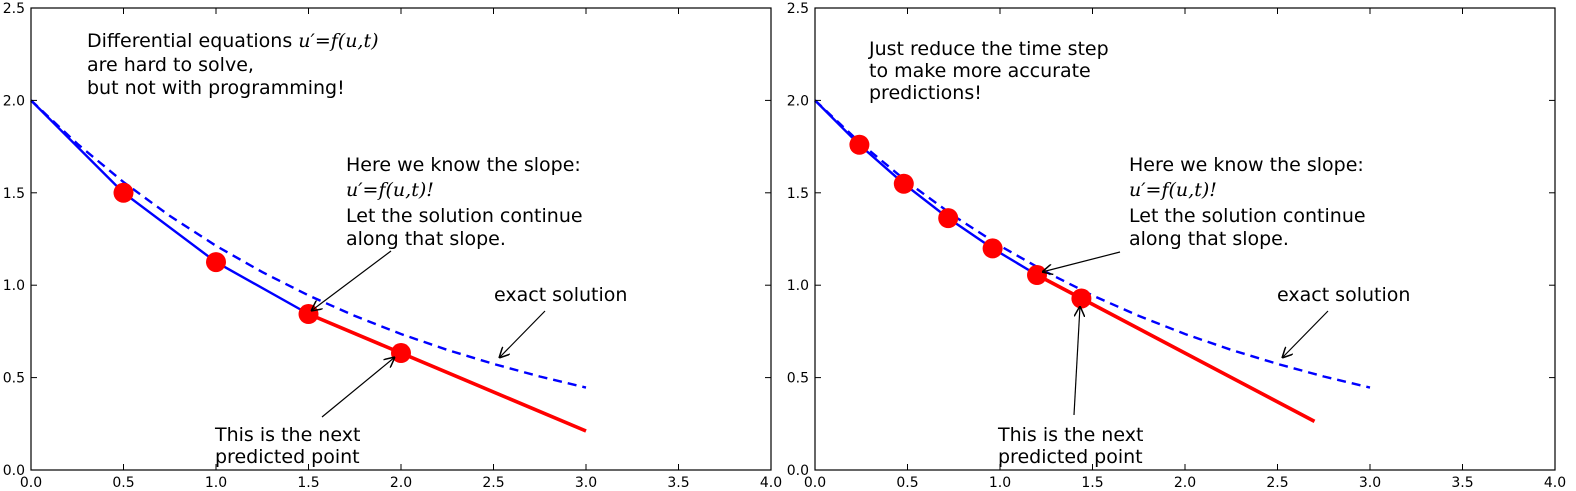 The width and height of the screenshot is (1576, 491). Describe the element at coordinates (14, 379) in the screenshot. I see `left-y-tick-label-1: 0.5` at that location.